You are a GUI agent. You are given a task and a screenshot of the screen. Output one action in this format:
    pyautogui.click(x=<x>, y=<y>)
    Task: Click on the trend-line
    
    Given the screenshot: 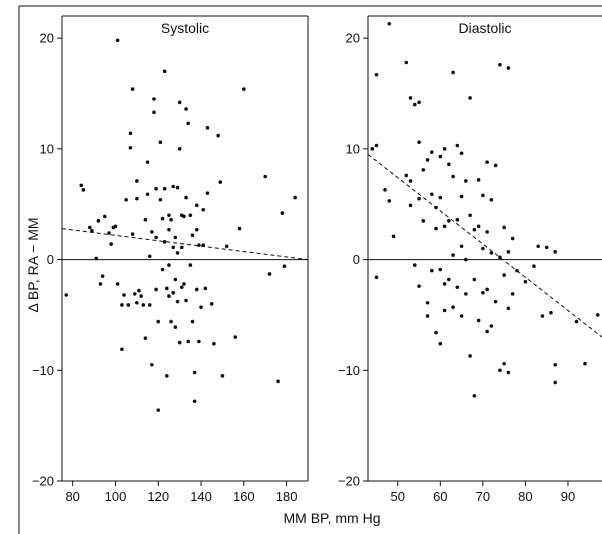 What is the action you would take?
    pyautogui.click(x=484, y=245)
    